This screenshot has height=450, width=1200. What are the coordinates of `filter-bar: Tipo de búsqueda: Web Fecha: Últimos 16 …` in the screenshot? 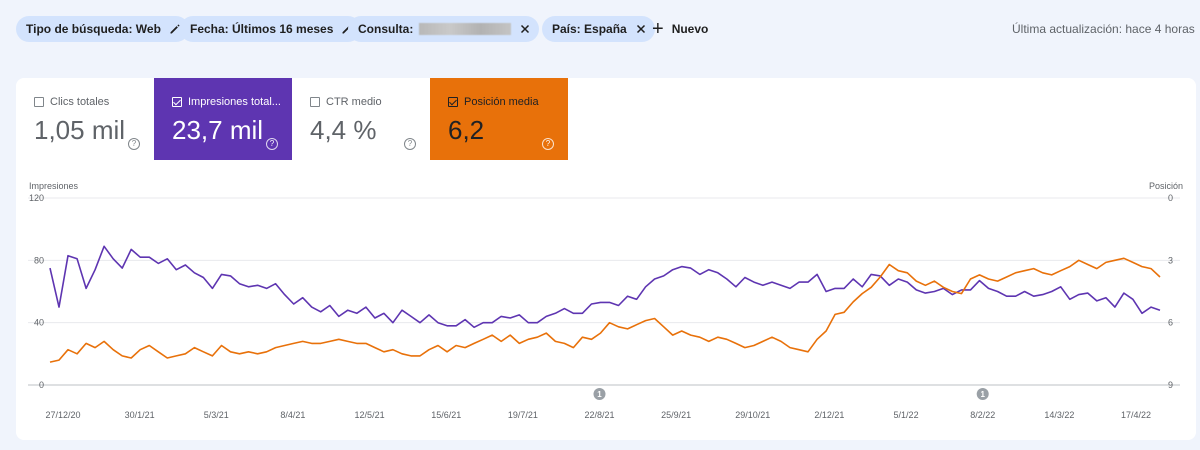 It's located at (600, 30).